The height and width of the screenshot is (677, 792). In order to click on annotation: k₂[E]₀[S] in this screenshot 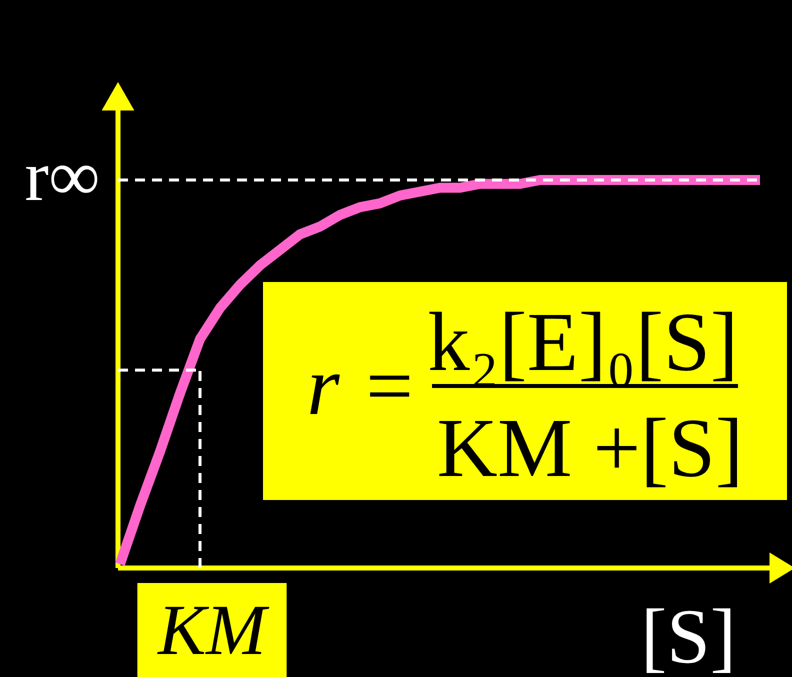, I will do `click(583, 342)`.